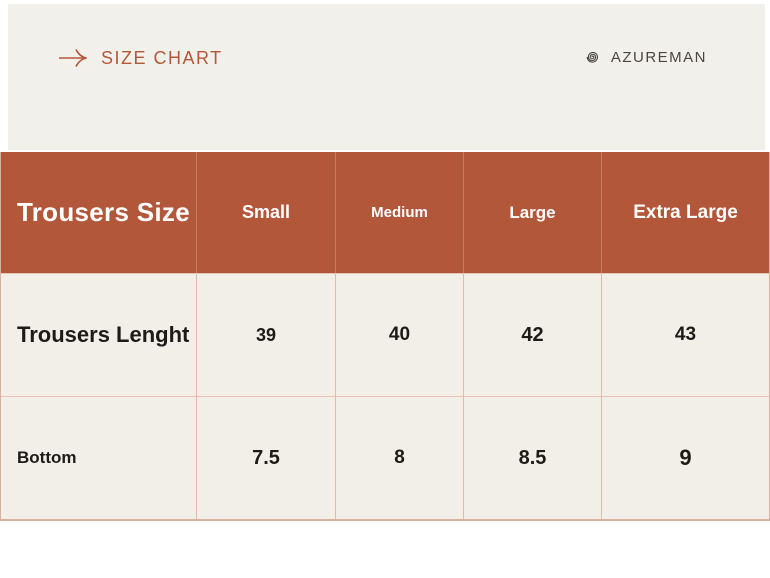  What do you see at coordinates (98, 334) in the screenshot?
I see `row-label-trousers-lenght: Trousers Lenght` at bounding box center [98, 334].